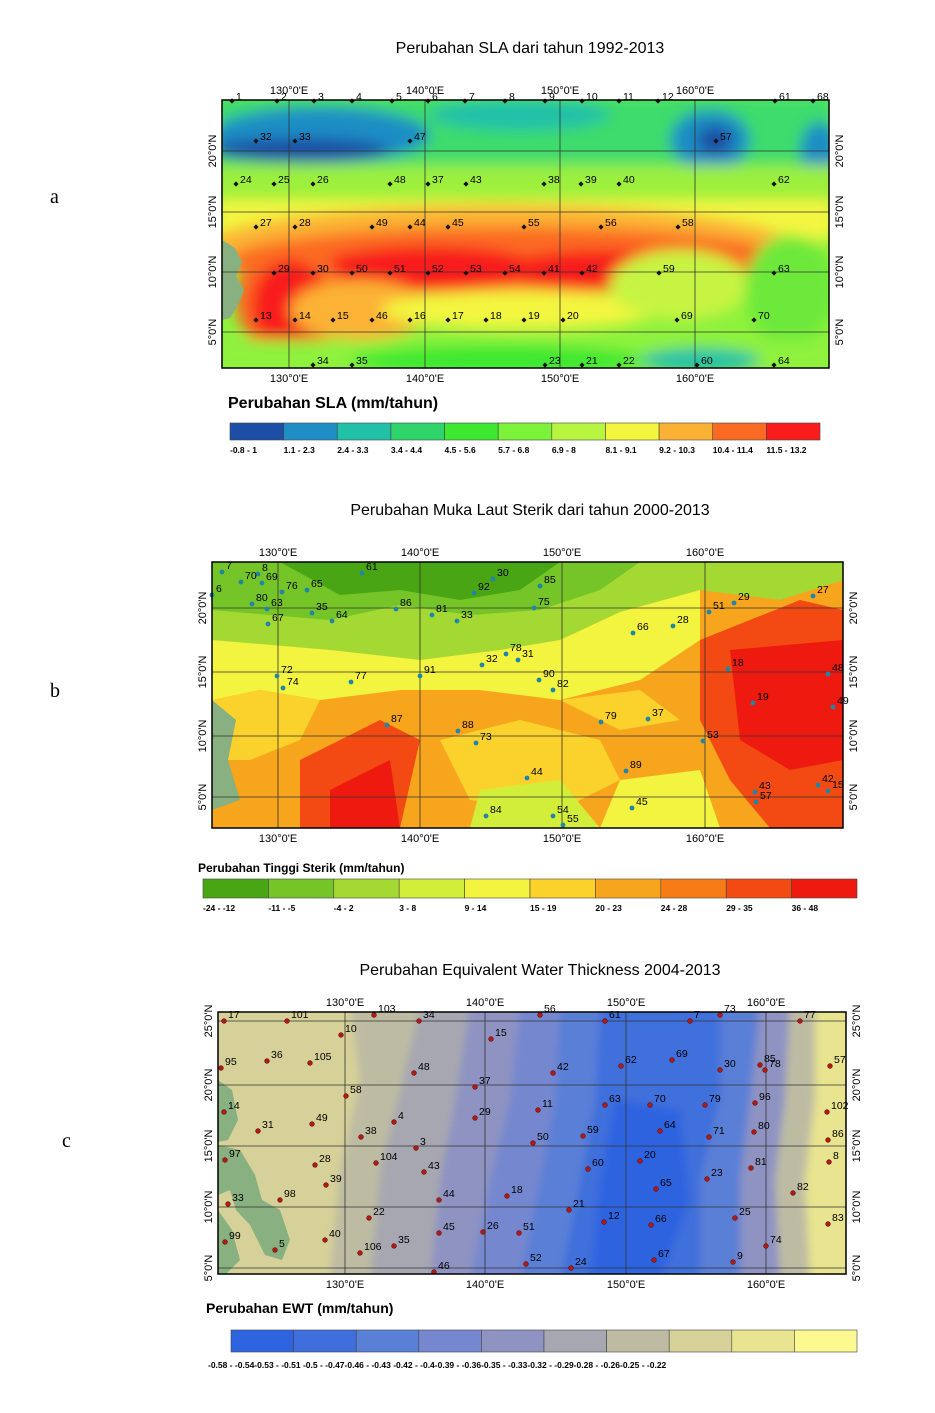 The image size is (935, 1413). Describe the element at coordinates (512, 97) in the screenshot. I see `station-label: 8` at that location.